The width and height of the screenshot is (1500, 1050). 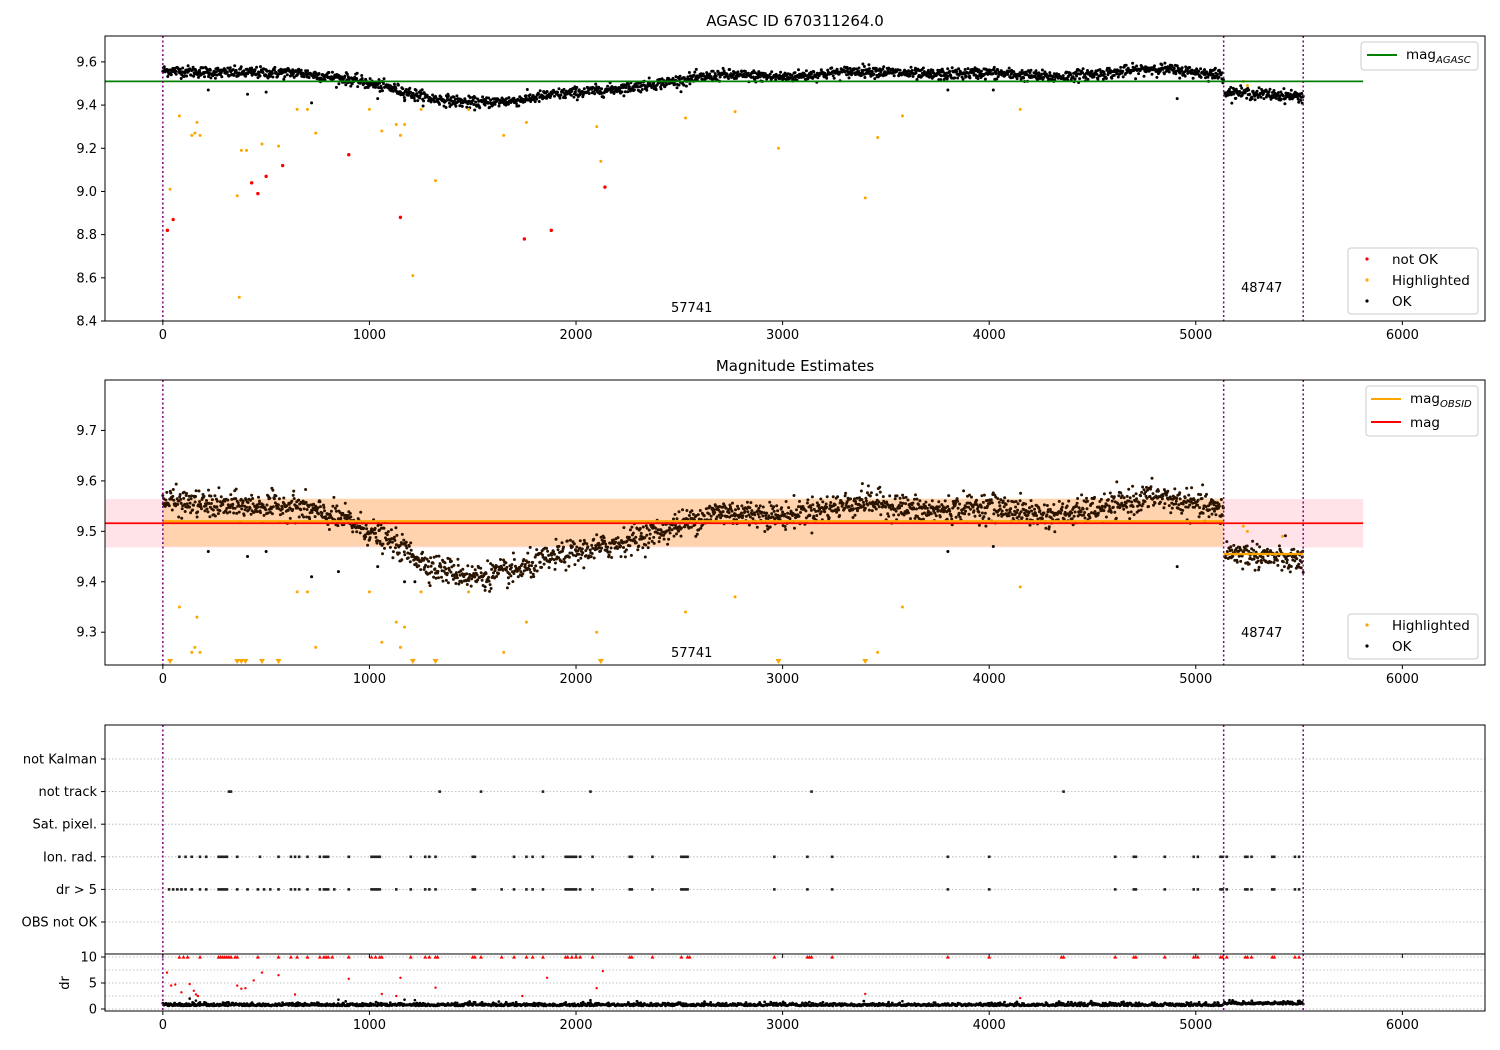 I want to click on ok-outlier-point, so click(x=405, y=101).